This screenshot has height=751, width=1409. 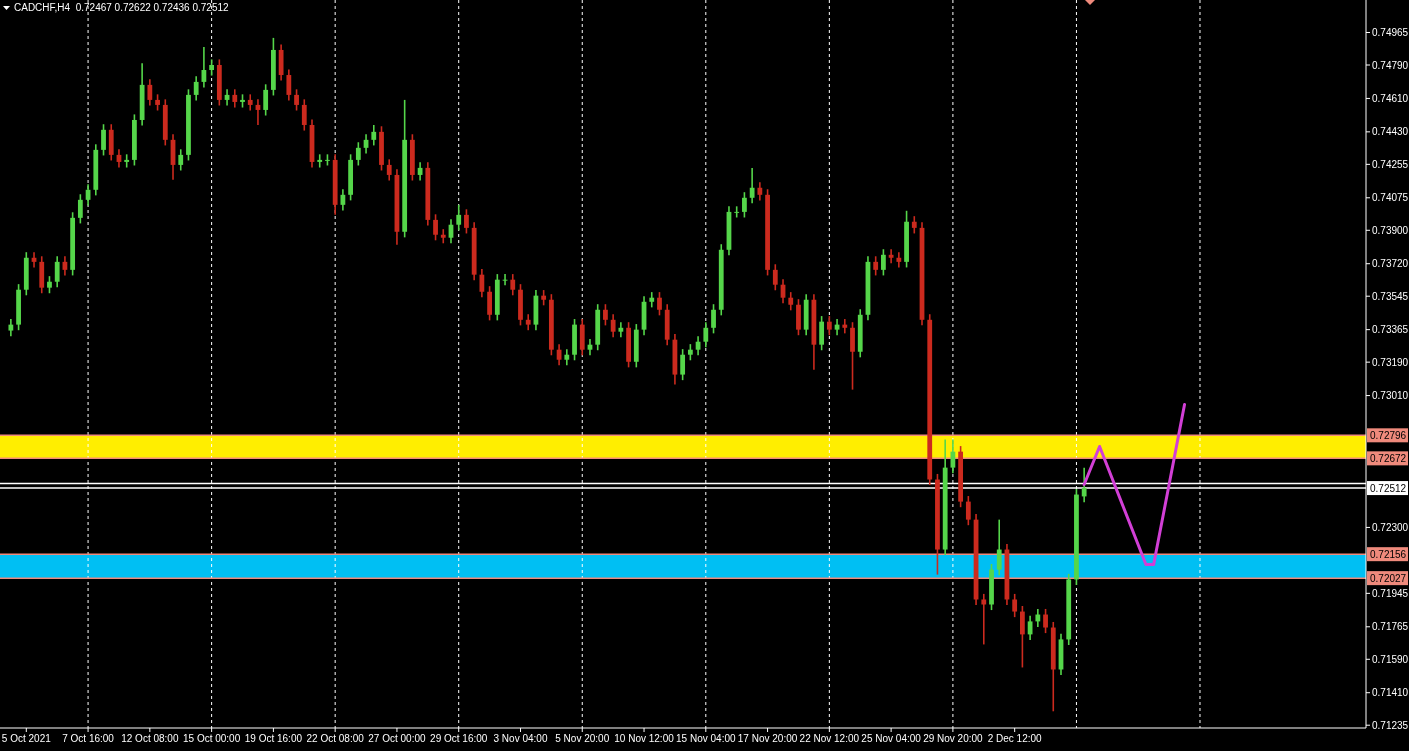 I want to click on x-tick-label: 17 Nov 20:00, so click(x=767, y=738).